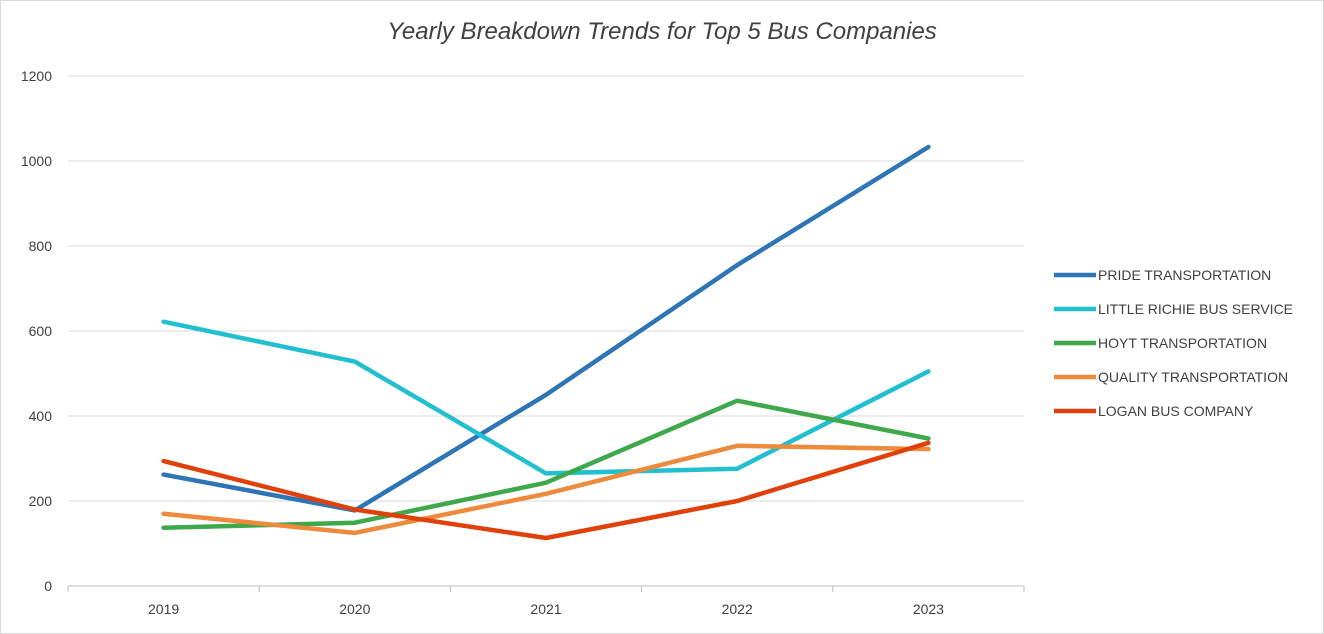  I want to click on y-tick-label: 400, so click(41, 416).